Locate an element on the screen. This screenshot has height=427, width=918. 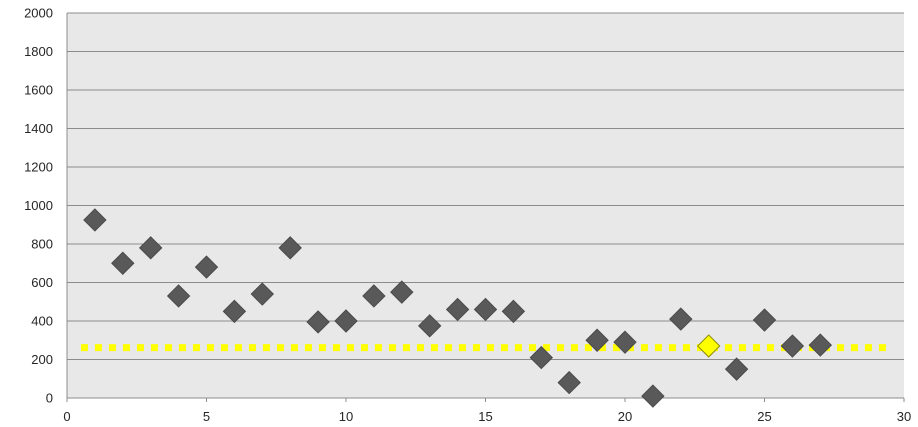
data-point-x13 is located at coordinates (429, 326).